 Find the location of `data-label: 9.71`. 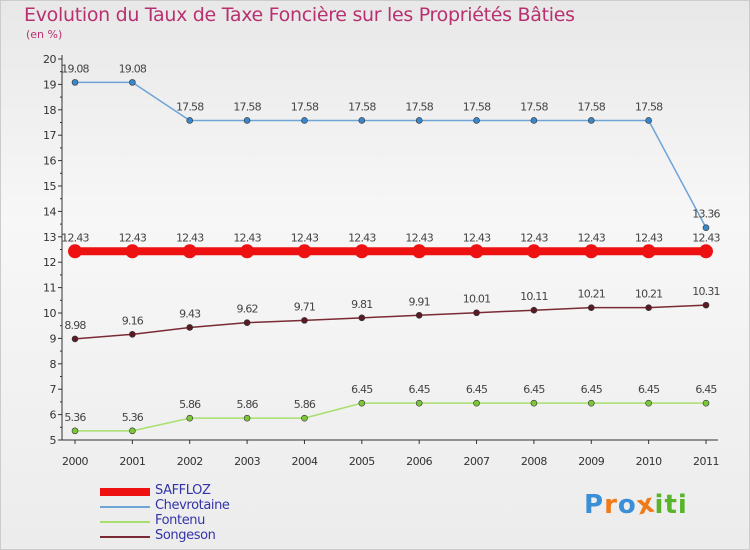

data-label: 9.71 is located at coordinates (304, 306).